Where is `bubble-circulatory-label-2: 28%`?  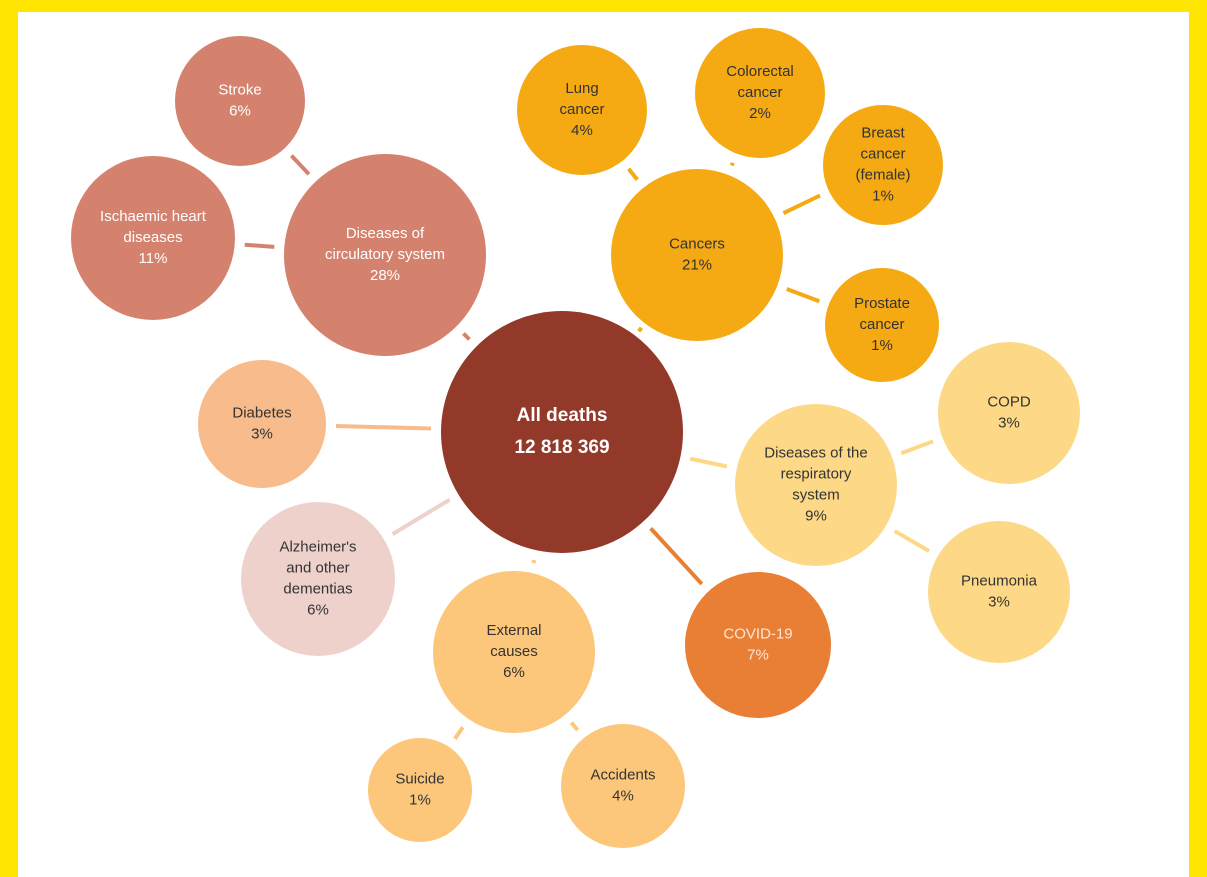
bubble-circulatory-label-2: 28% is located at coordinates (385, 275).